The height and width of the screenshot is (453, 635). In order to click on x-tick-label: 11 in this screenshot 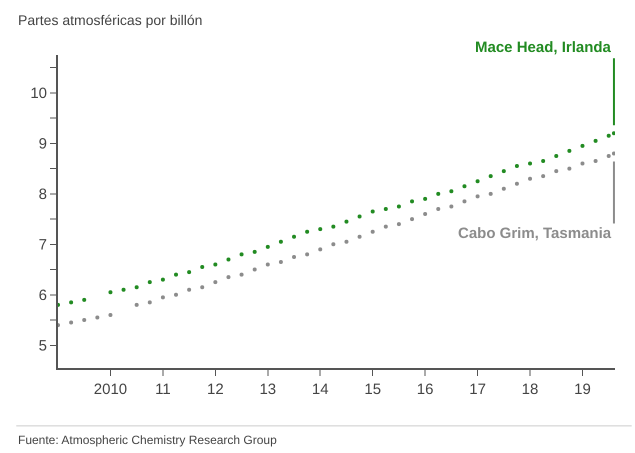, I will do `click(163, 389)`.